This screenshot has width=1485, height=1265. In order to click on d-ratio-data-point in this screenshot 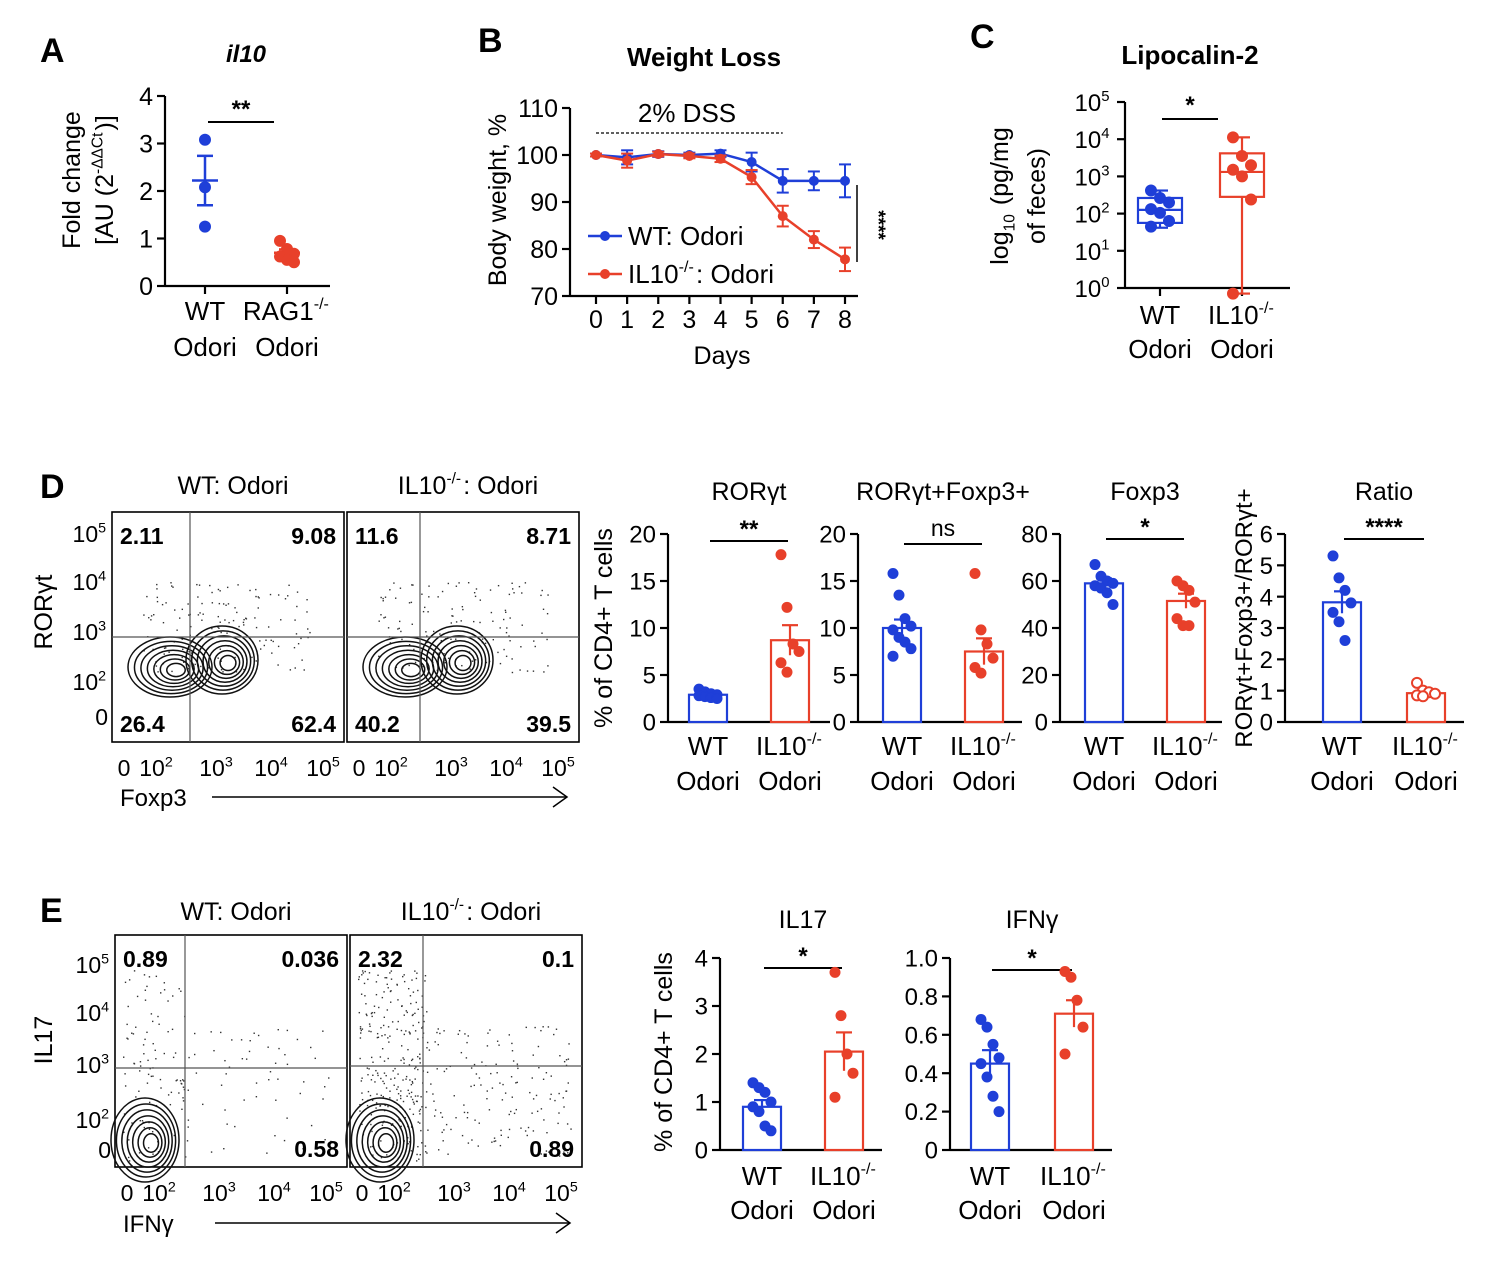, I will do `click(1339, 578)`.